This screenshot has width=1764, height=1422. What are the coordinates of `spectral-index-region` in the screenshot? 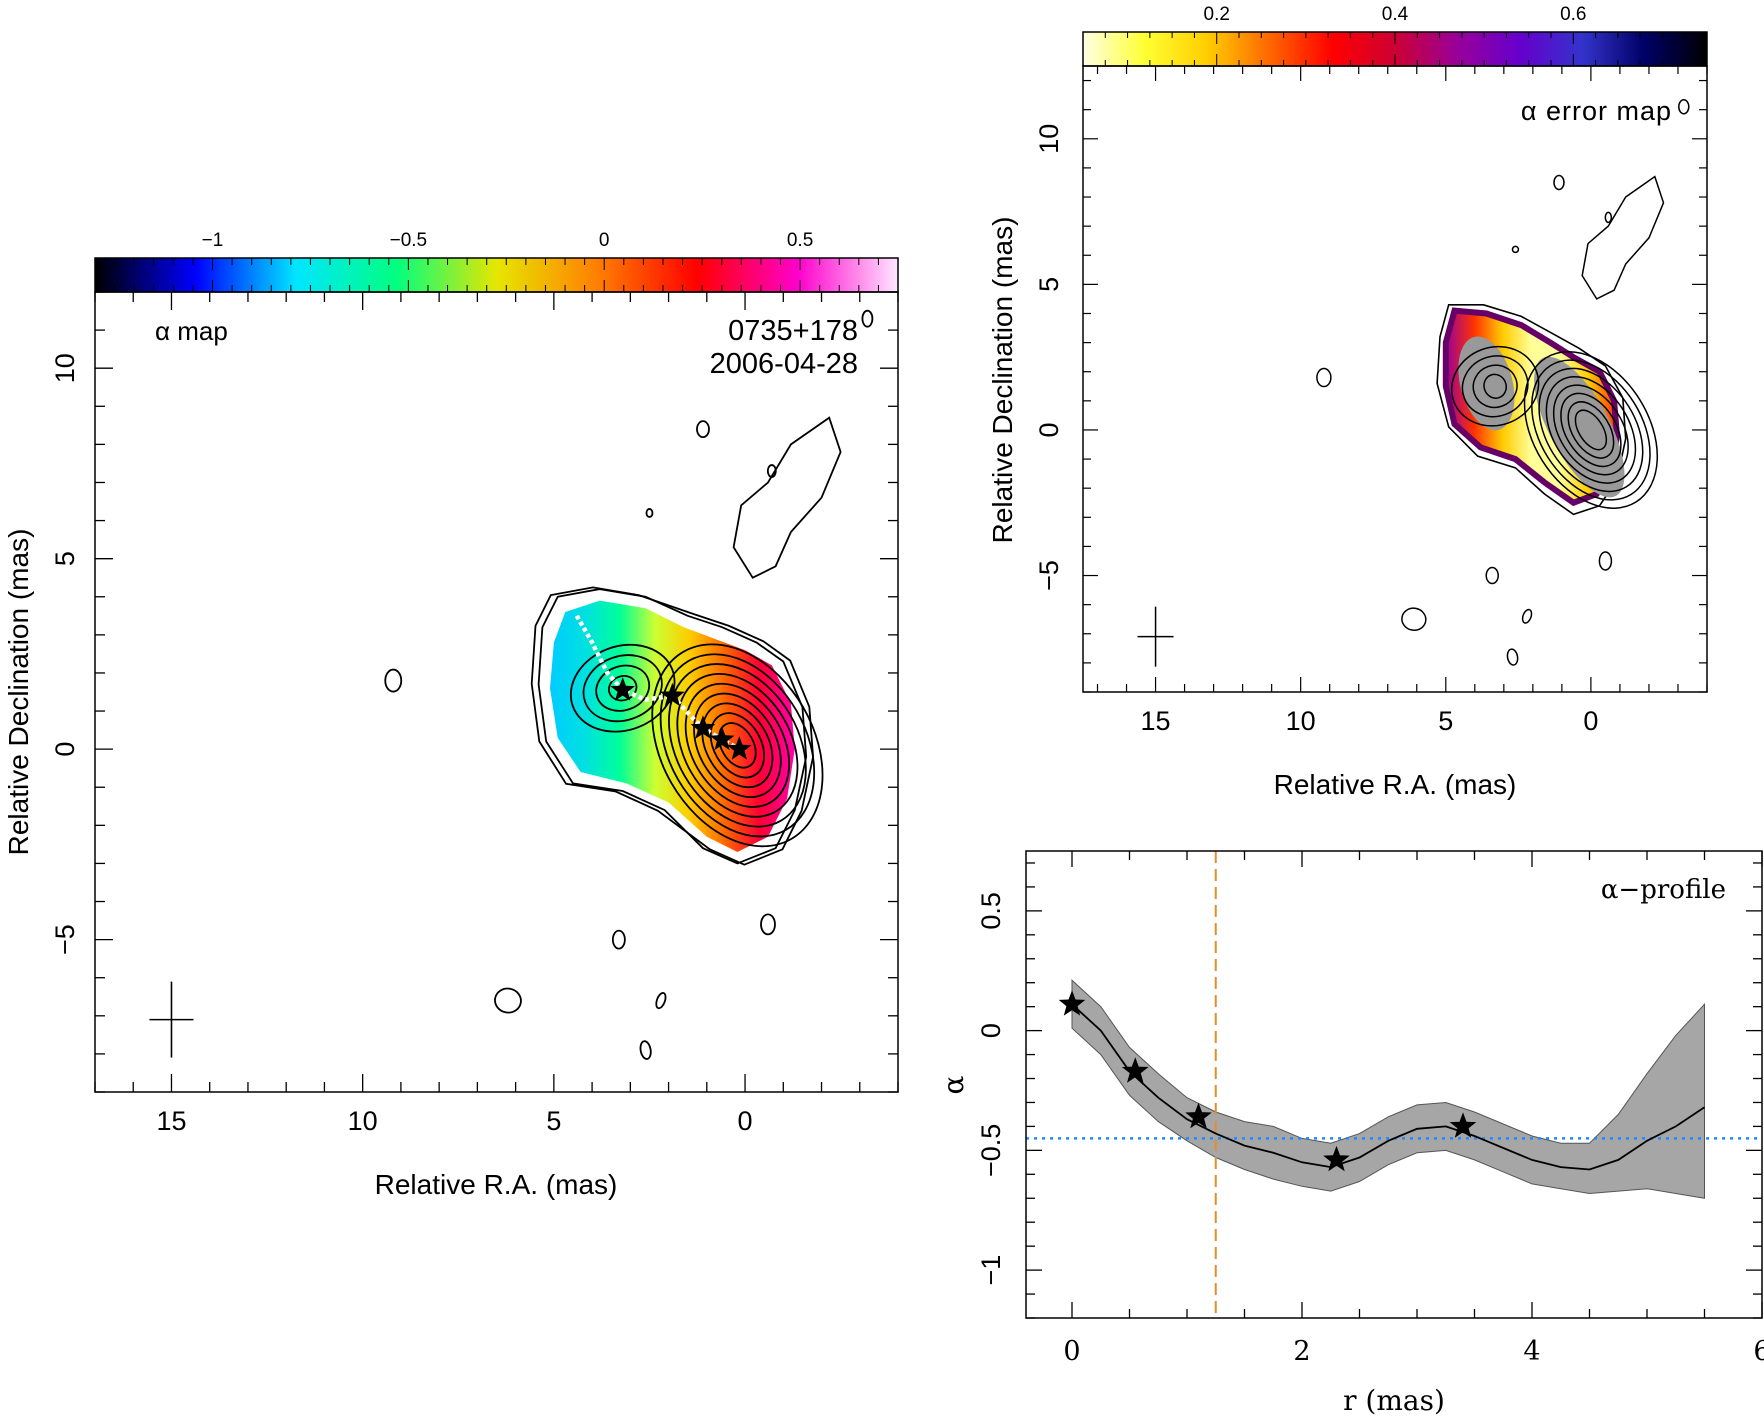 It's located at (672, 726).